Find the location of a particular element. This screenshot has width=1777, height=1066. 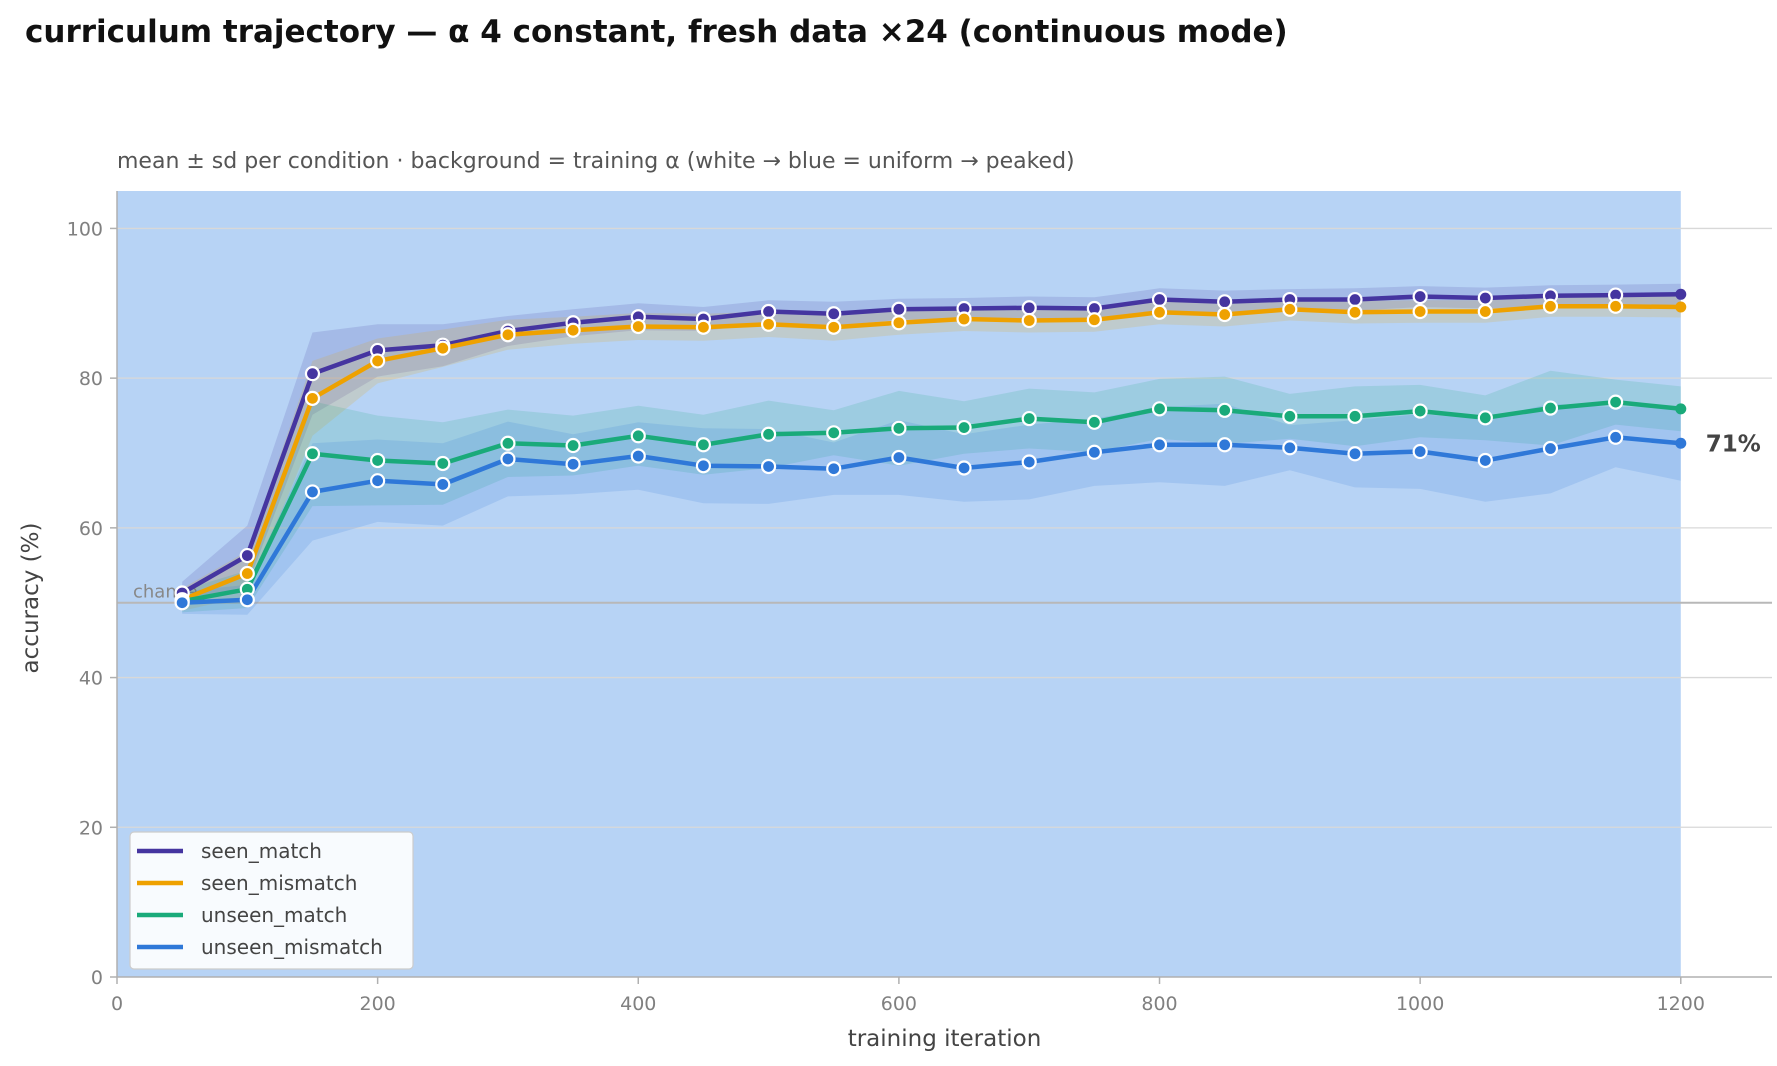

y-tick-label-40: 40 is located at coordinates (91, 679).